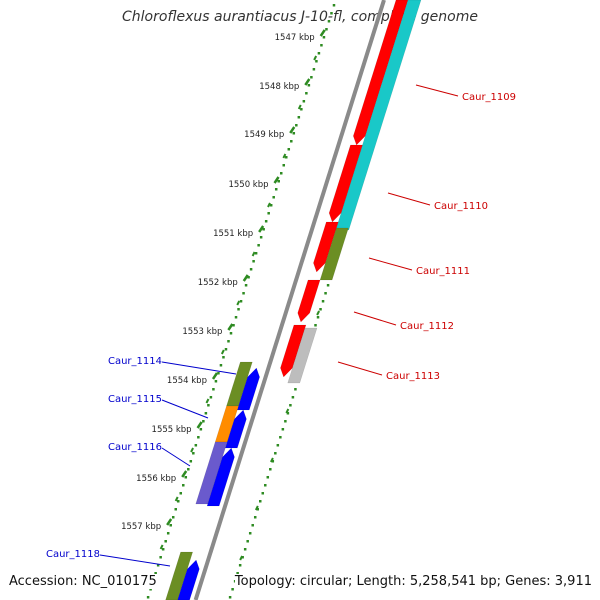 Image resolution: width=600 pixels, height=600 pixels. Describe the element at coordinates (135, 361) in the screenshot. I see `gene-label-reverse: Caur_1114` at that location.